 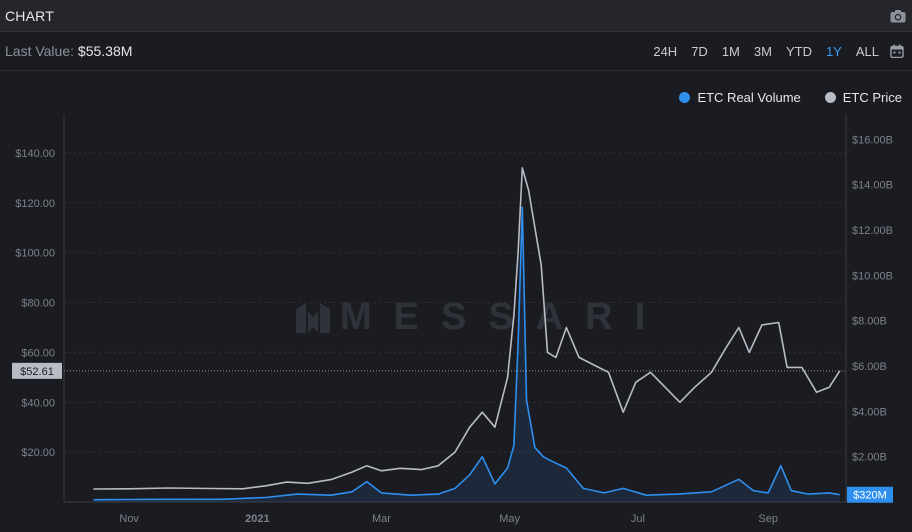 I want to click on last-value: Last Value: $55.38M, so click(x=68, y=51).